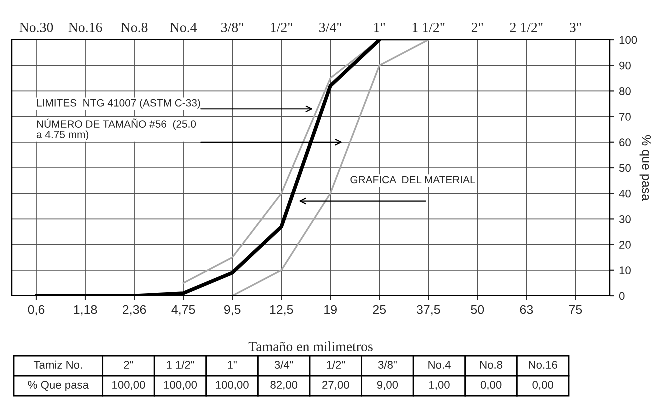 The height and width of the screenshot is (402, 661). Describe the element at coordinates (625, 66) in the screenshot. I see `y-tick-label: 90` at that location.